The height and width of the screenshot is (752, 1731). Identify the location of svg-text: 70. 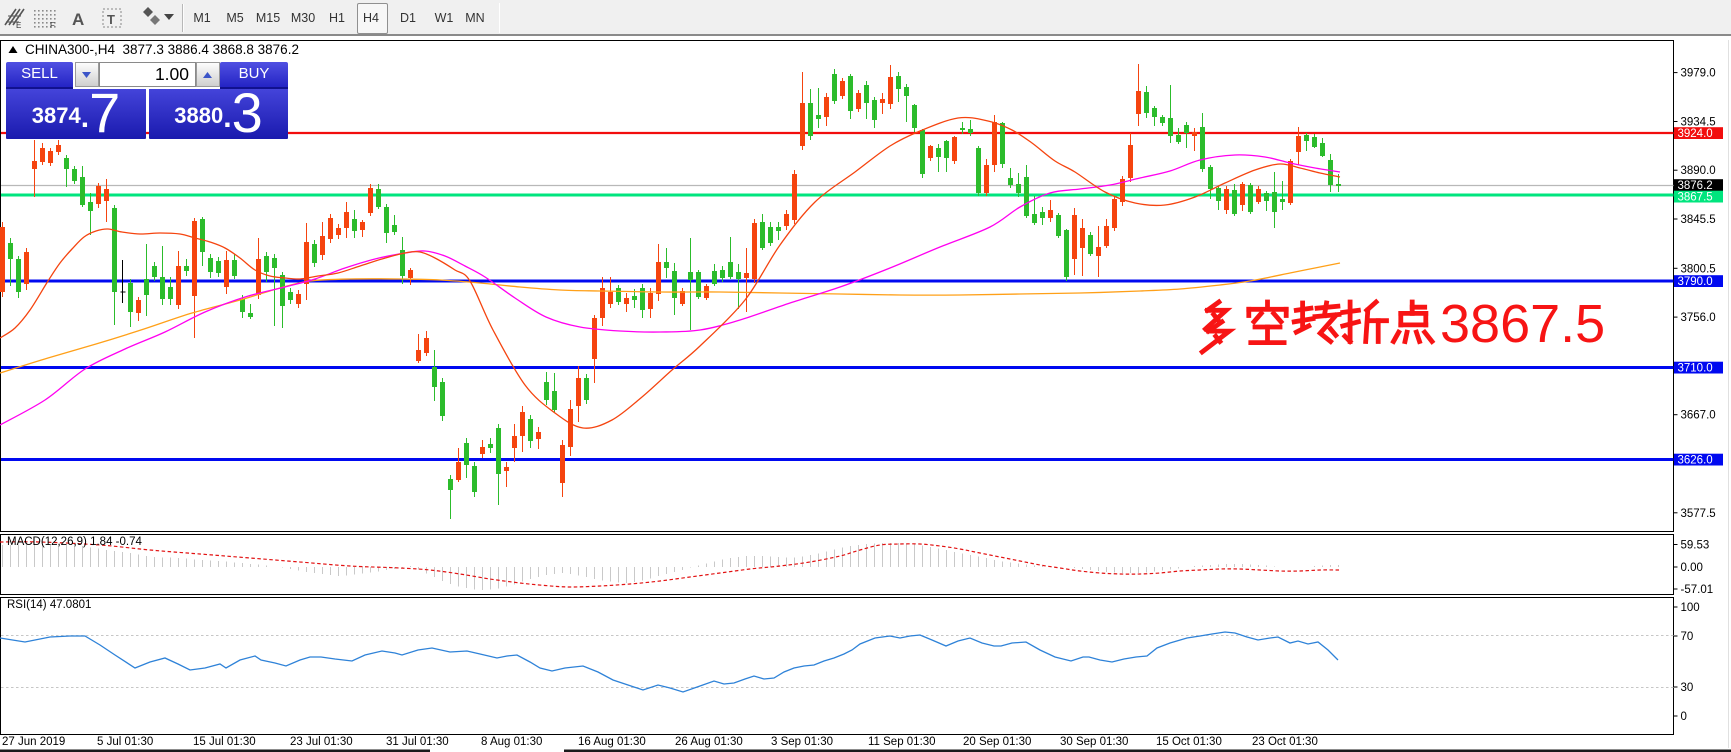
(1687, 637).